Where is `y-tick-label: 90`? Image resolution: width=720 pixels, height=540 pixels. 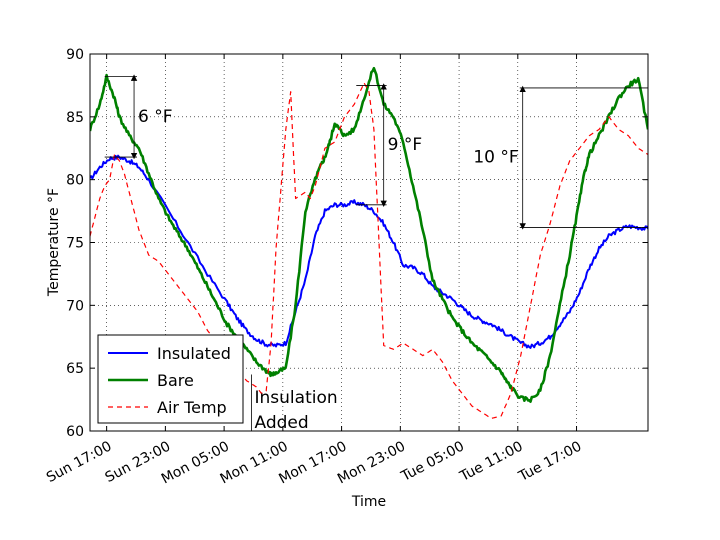
y-tick-label: 90 is located at coordinates (75, 55).